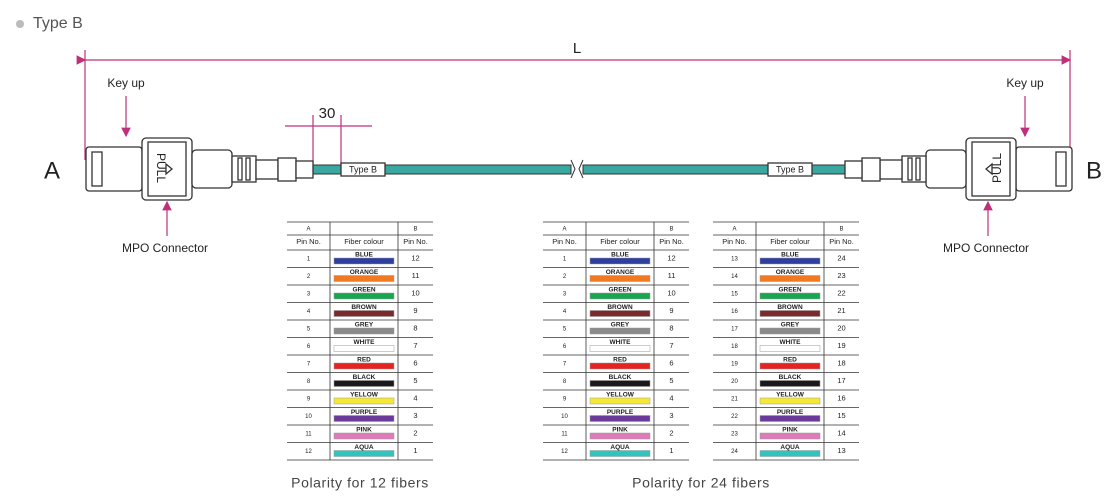 The width and height of the screenshot is (1117, 503). Describe the element at coordinates (671, 293) in the screenshot. I see `pin-b: 10` at that location.